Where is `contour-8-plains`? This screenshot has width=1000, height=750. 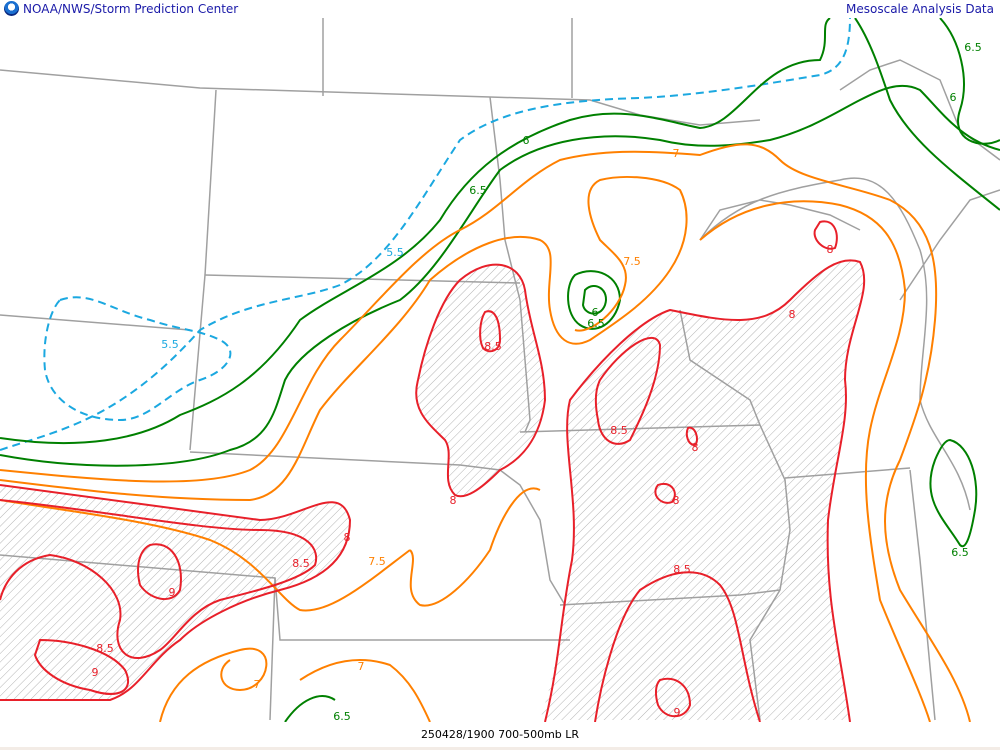
contour-8-plains is located at coordinates (176, 592).